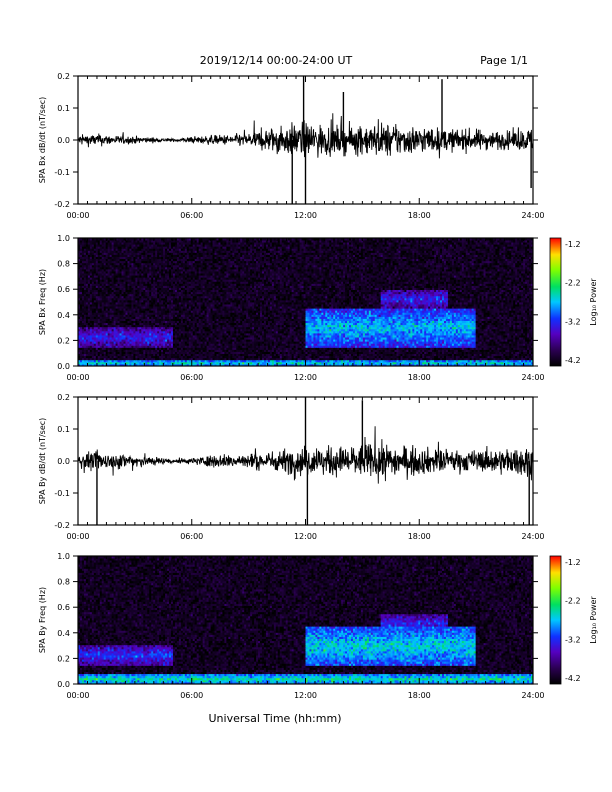 Image resolution: width=612 pixels, height=792 pixels. Describe the element at coordinates (532, 215) in the screenshot. I see `x-tick-label: 24:00` at that location.